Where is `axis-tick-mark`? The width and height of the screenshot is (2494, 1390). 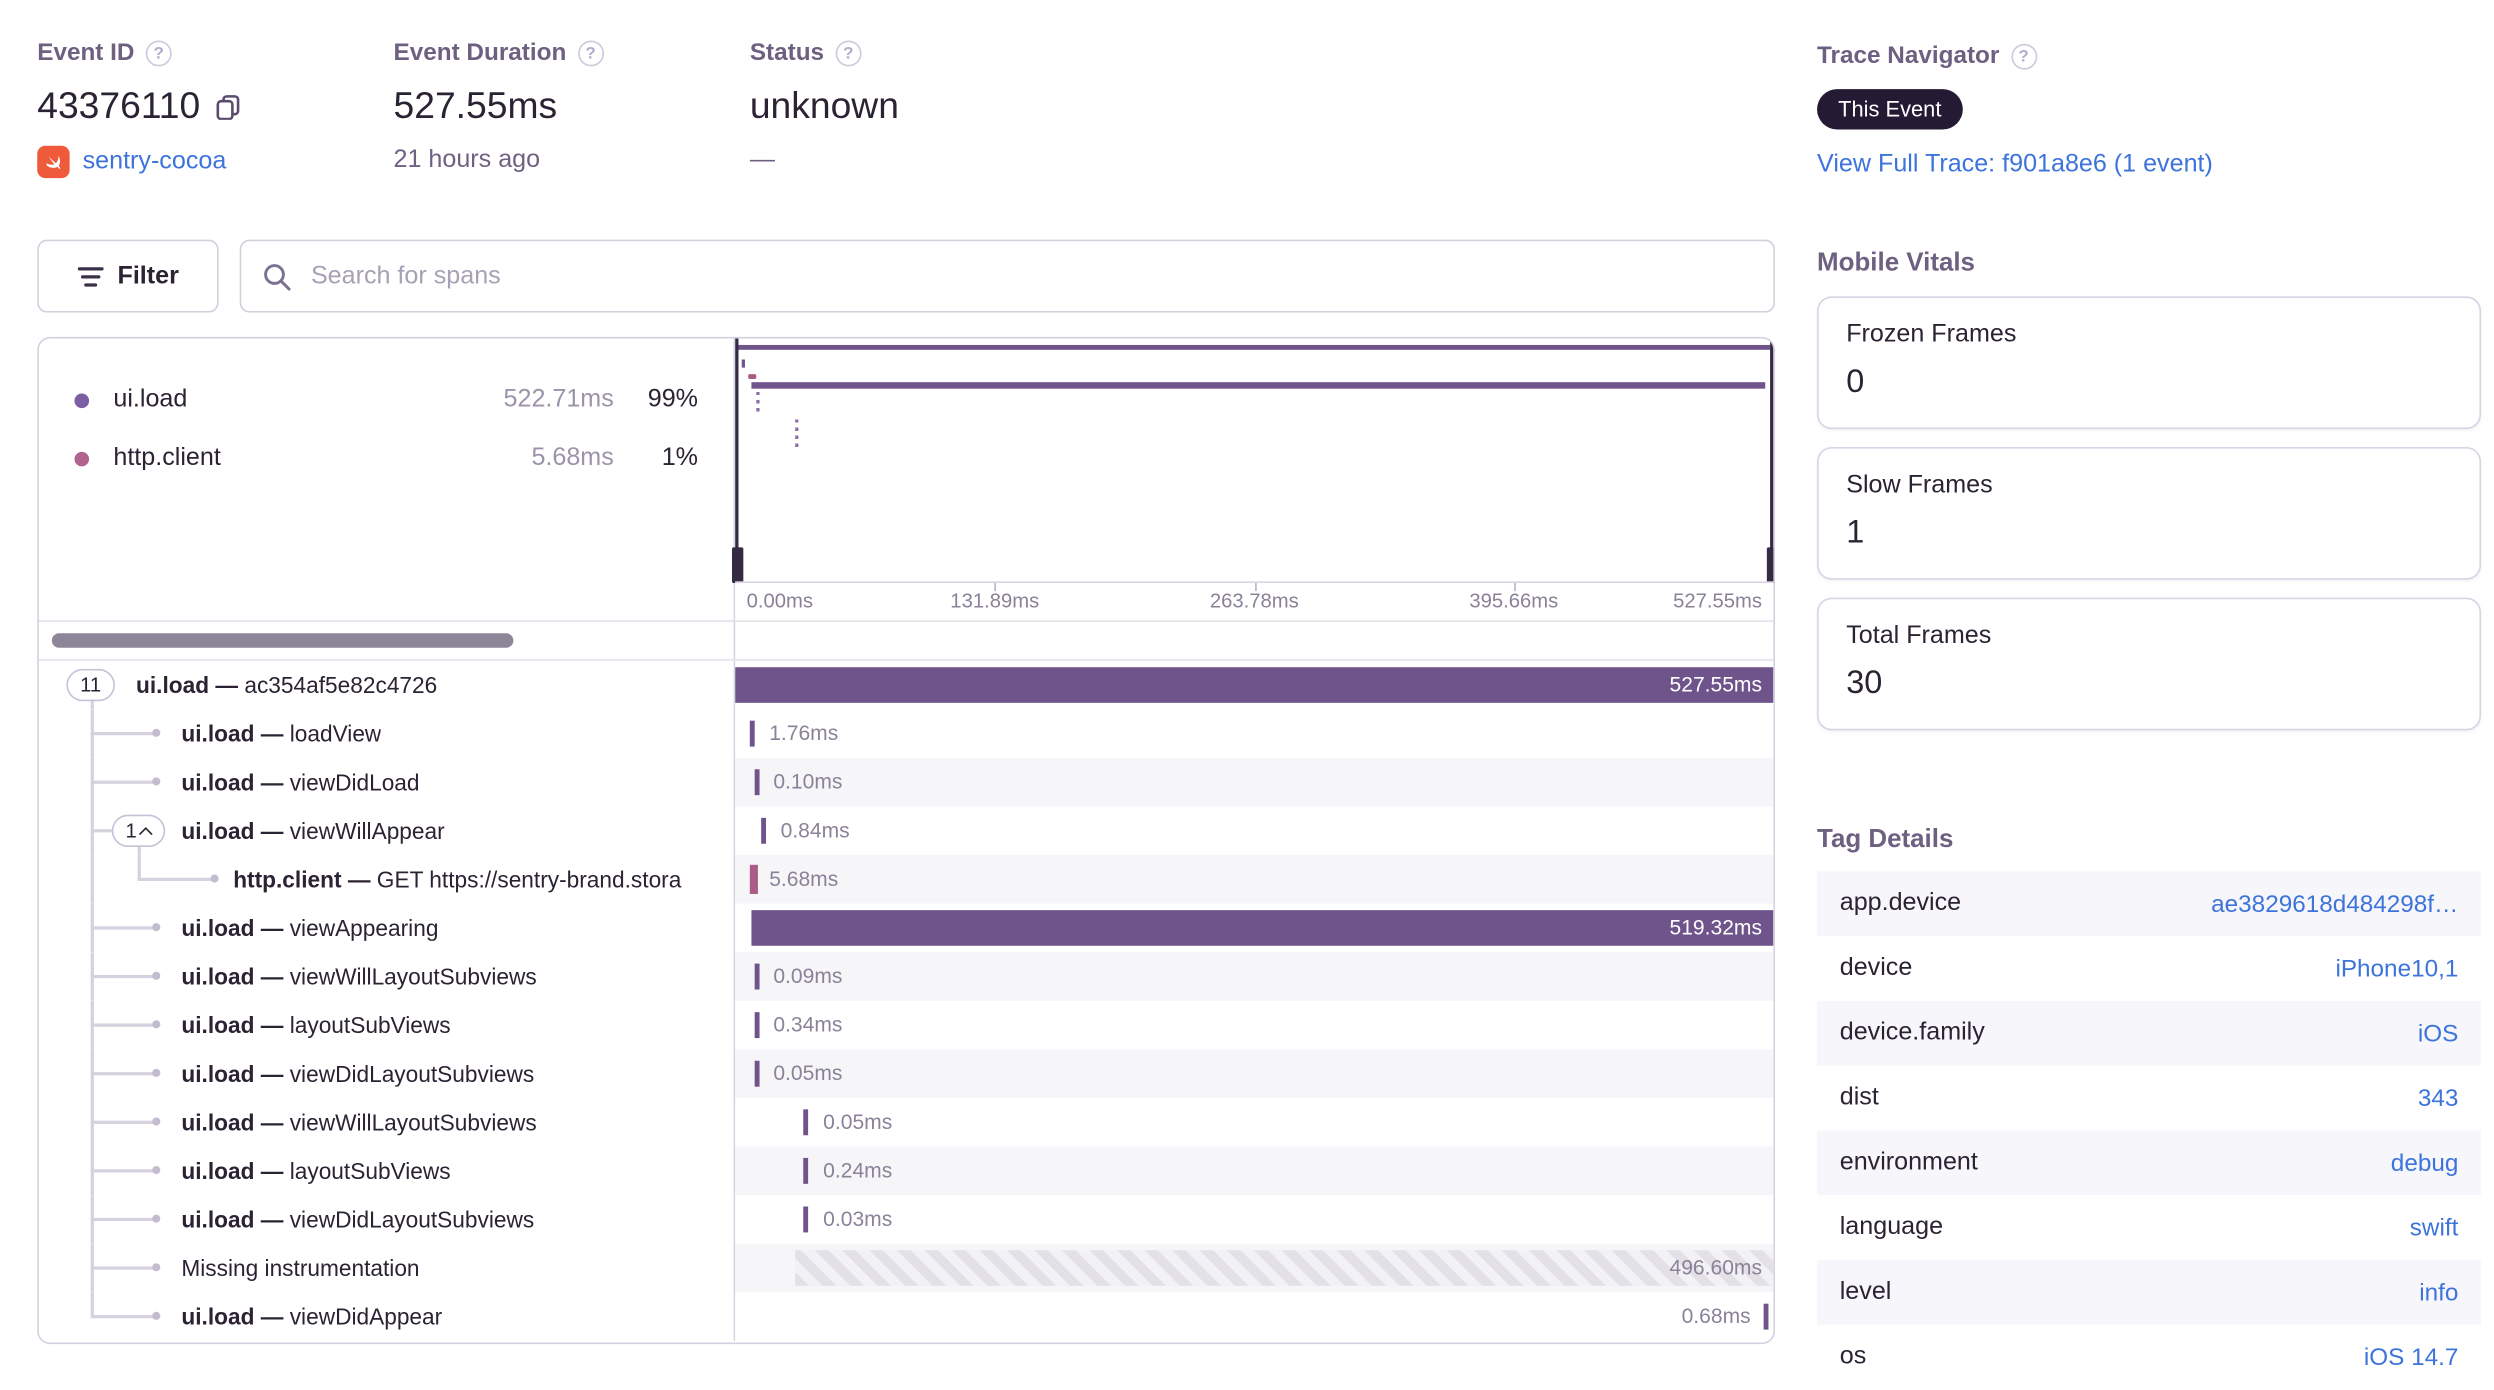 axis-tick-mark is located at coordinates (1514, 587).